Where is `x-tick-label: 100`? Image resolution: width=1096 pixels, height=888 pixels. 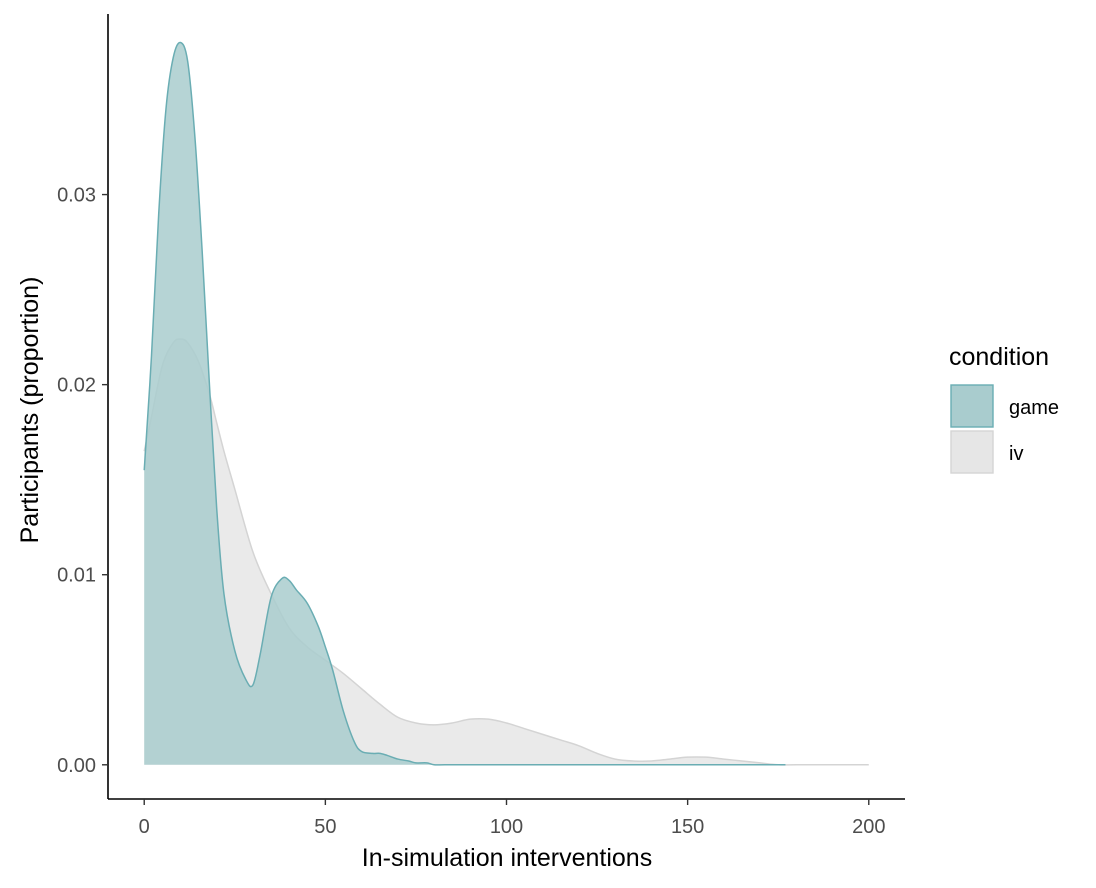 x-tick-label: 100 is located at coordinates (506, 827).